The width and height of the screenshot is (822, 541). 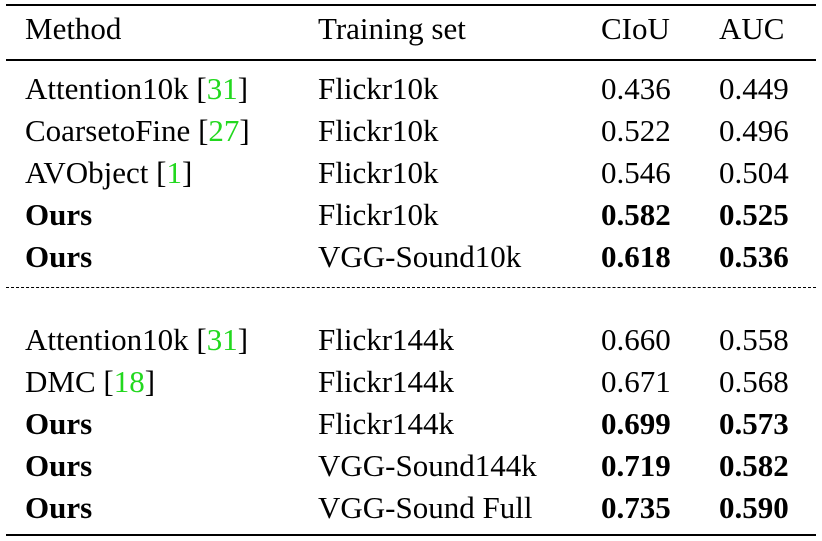 I want to click on cell-training-set: VGG-Sound Full, so click(x=425, y=507).